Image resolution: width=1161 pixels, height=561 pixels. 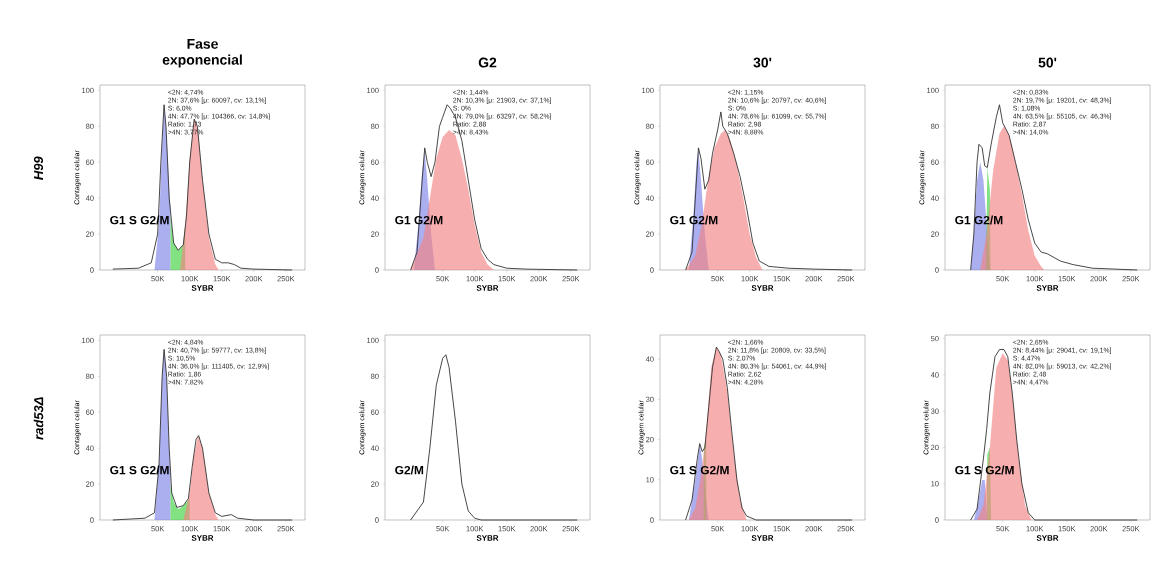 What do you see at coordinates (202, 53) in the screenshot?
I see `chart-title: Fase exponencial` at bounding box center [202, 53].